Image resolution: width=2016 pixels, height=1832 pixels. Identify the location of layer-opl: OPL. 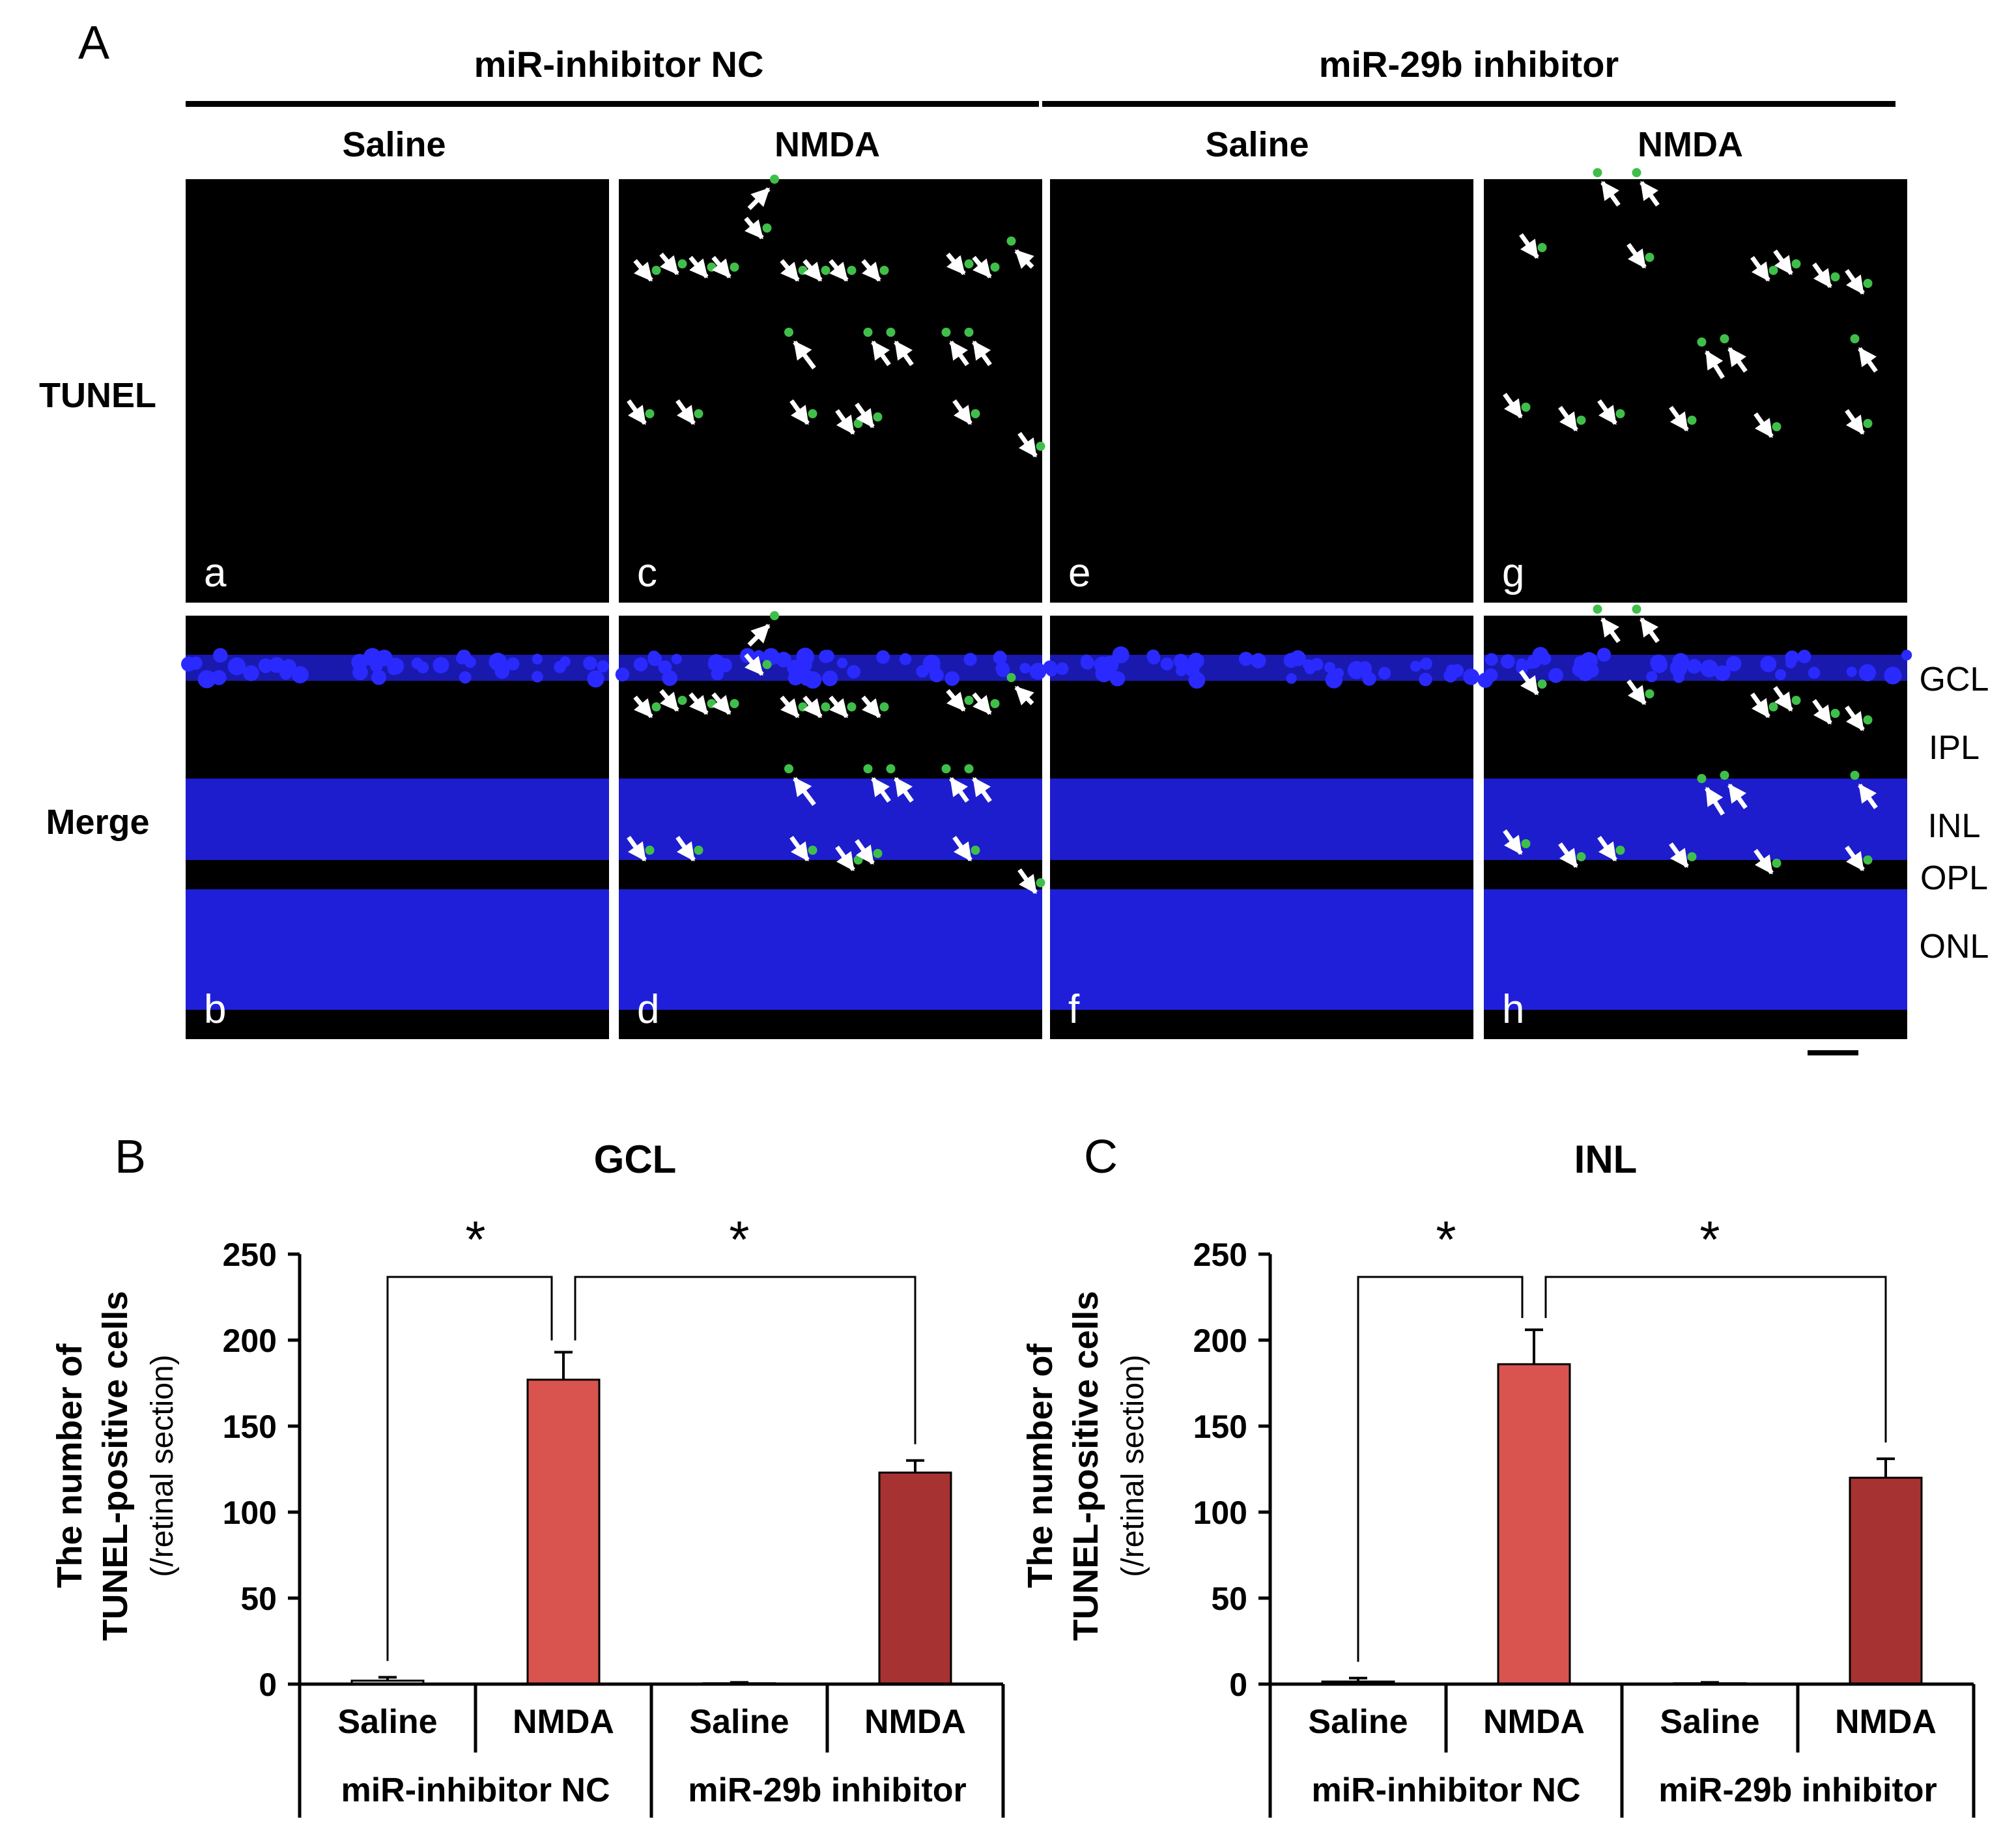
(1954, 878).